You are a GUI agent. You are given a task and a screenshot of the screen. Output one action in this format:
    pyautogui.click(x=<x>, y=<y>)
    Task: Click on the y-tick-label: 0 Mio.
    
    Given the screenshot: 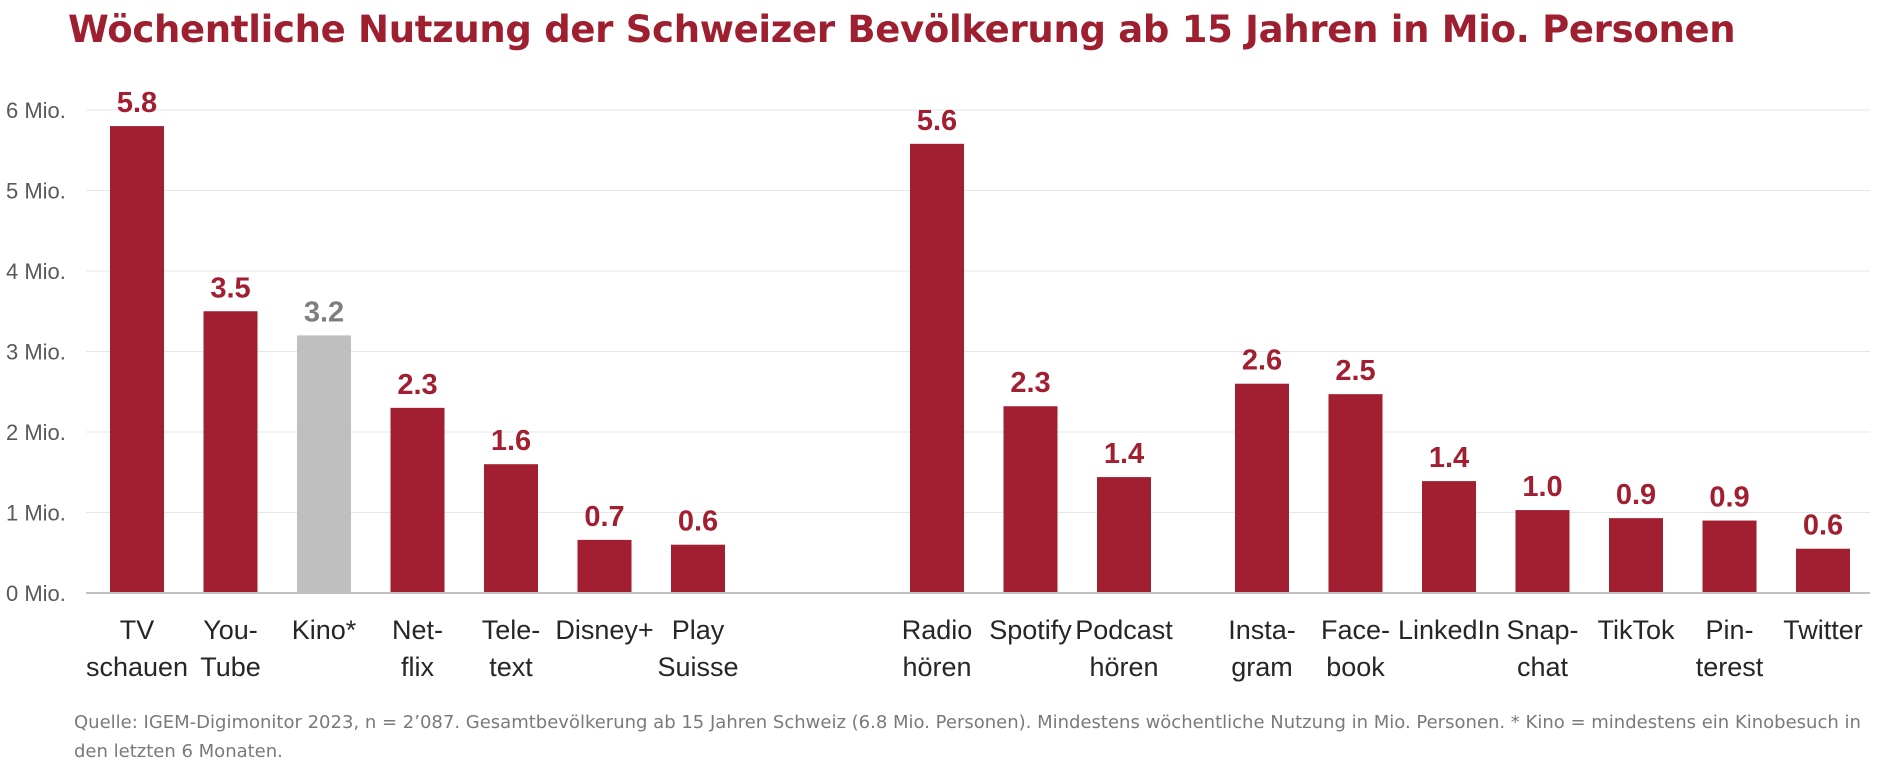 What is the action you would take?
    pyautogui.click(x=36, y=593)
    